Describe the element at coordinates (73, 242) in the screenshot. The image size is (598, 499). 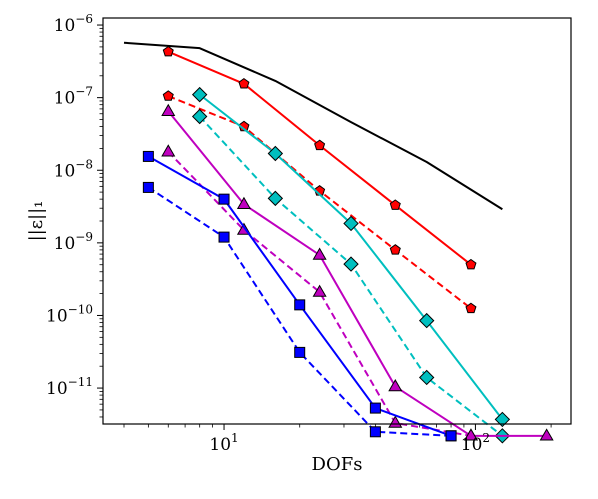
I see `y-tick-label: 10⁻⁹` at that location.